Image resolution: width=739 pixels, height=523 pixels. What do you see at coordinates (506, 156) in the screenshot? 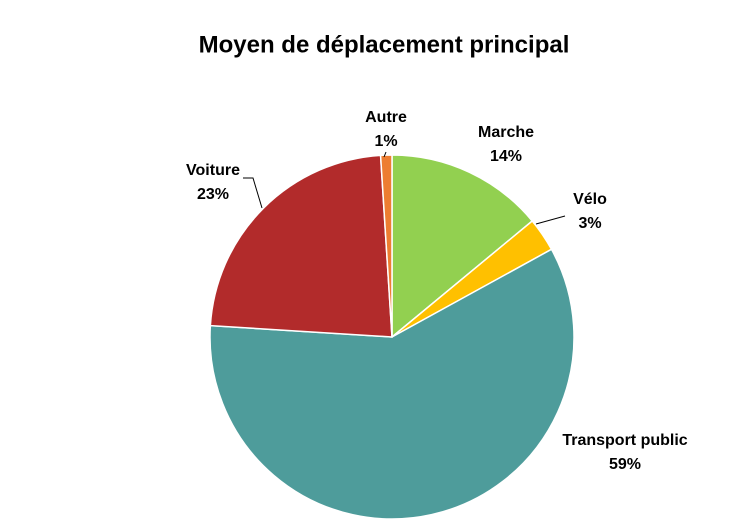
I see `value-label: 14%` at bounding box center [506, 156].